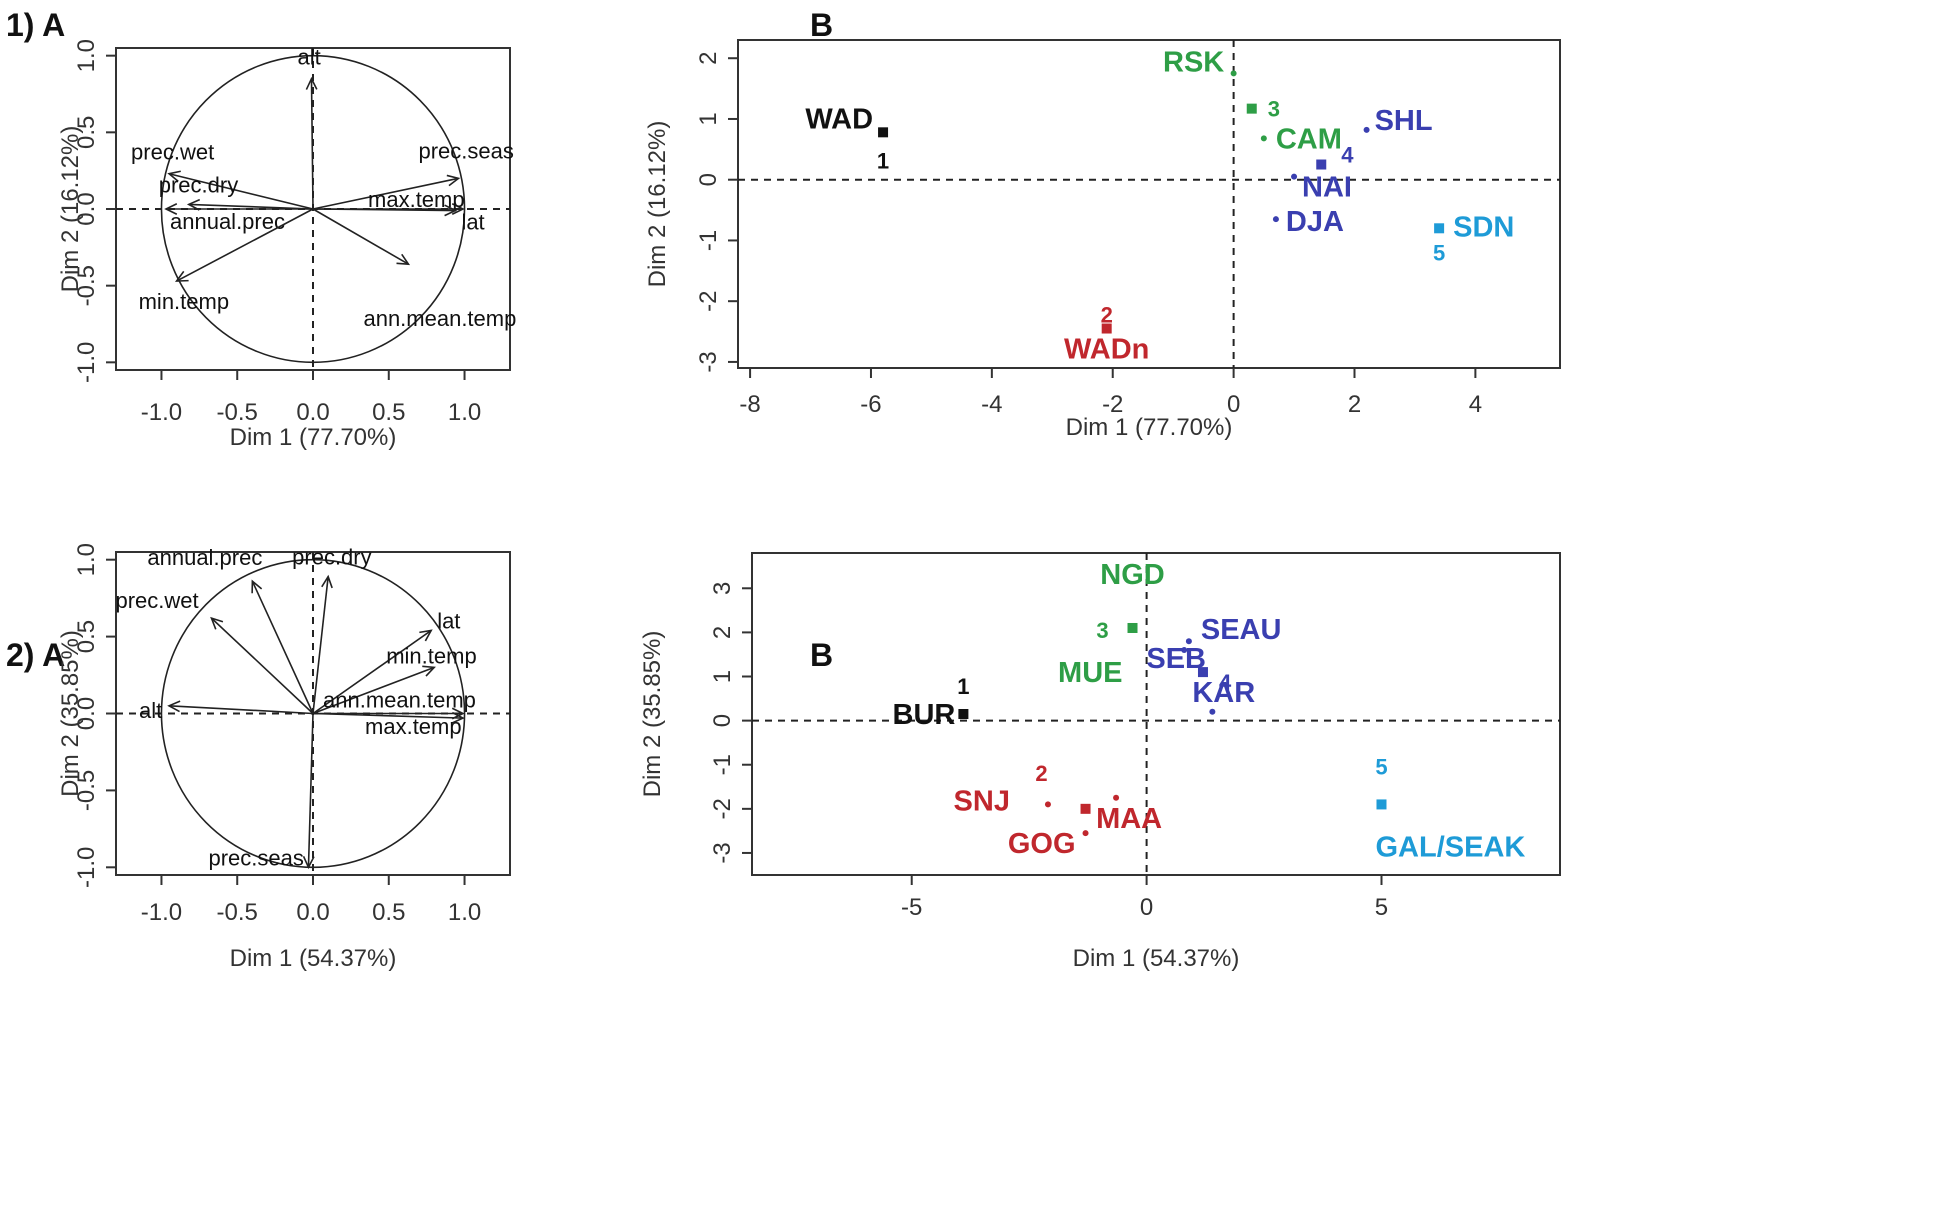 Image resolution: width=1950 pixels, height=1212 pixels. I want to click on cluster-number-label: 3, so click(1102, 630).